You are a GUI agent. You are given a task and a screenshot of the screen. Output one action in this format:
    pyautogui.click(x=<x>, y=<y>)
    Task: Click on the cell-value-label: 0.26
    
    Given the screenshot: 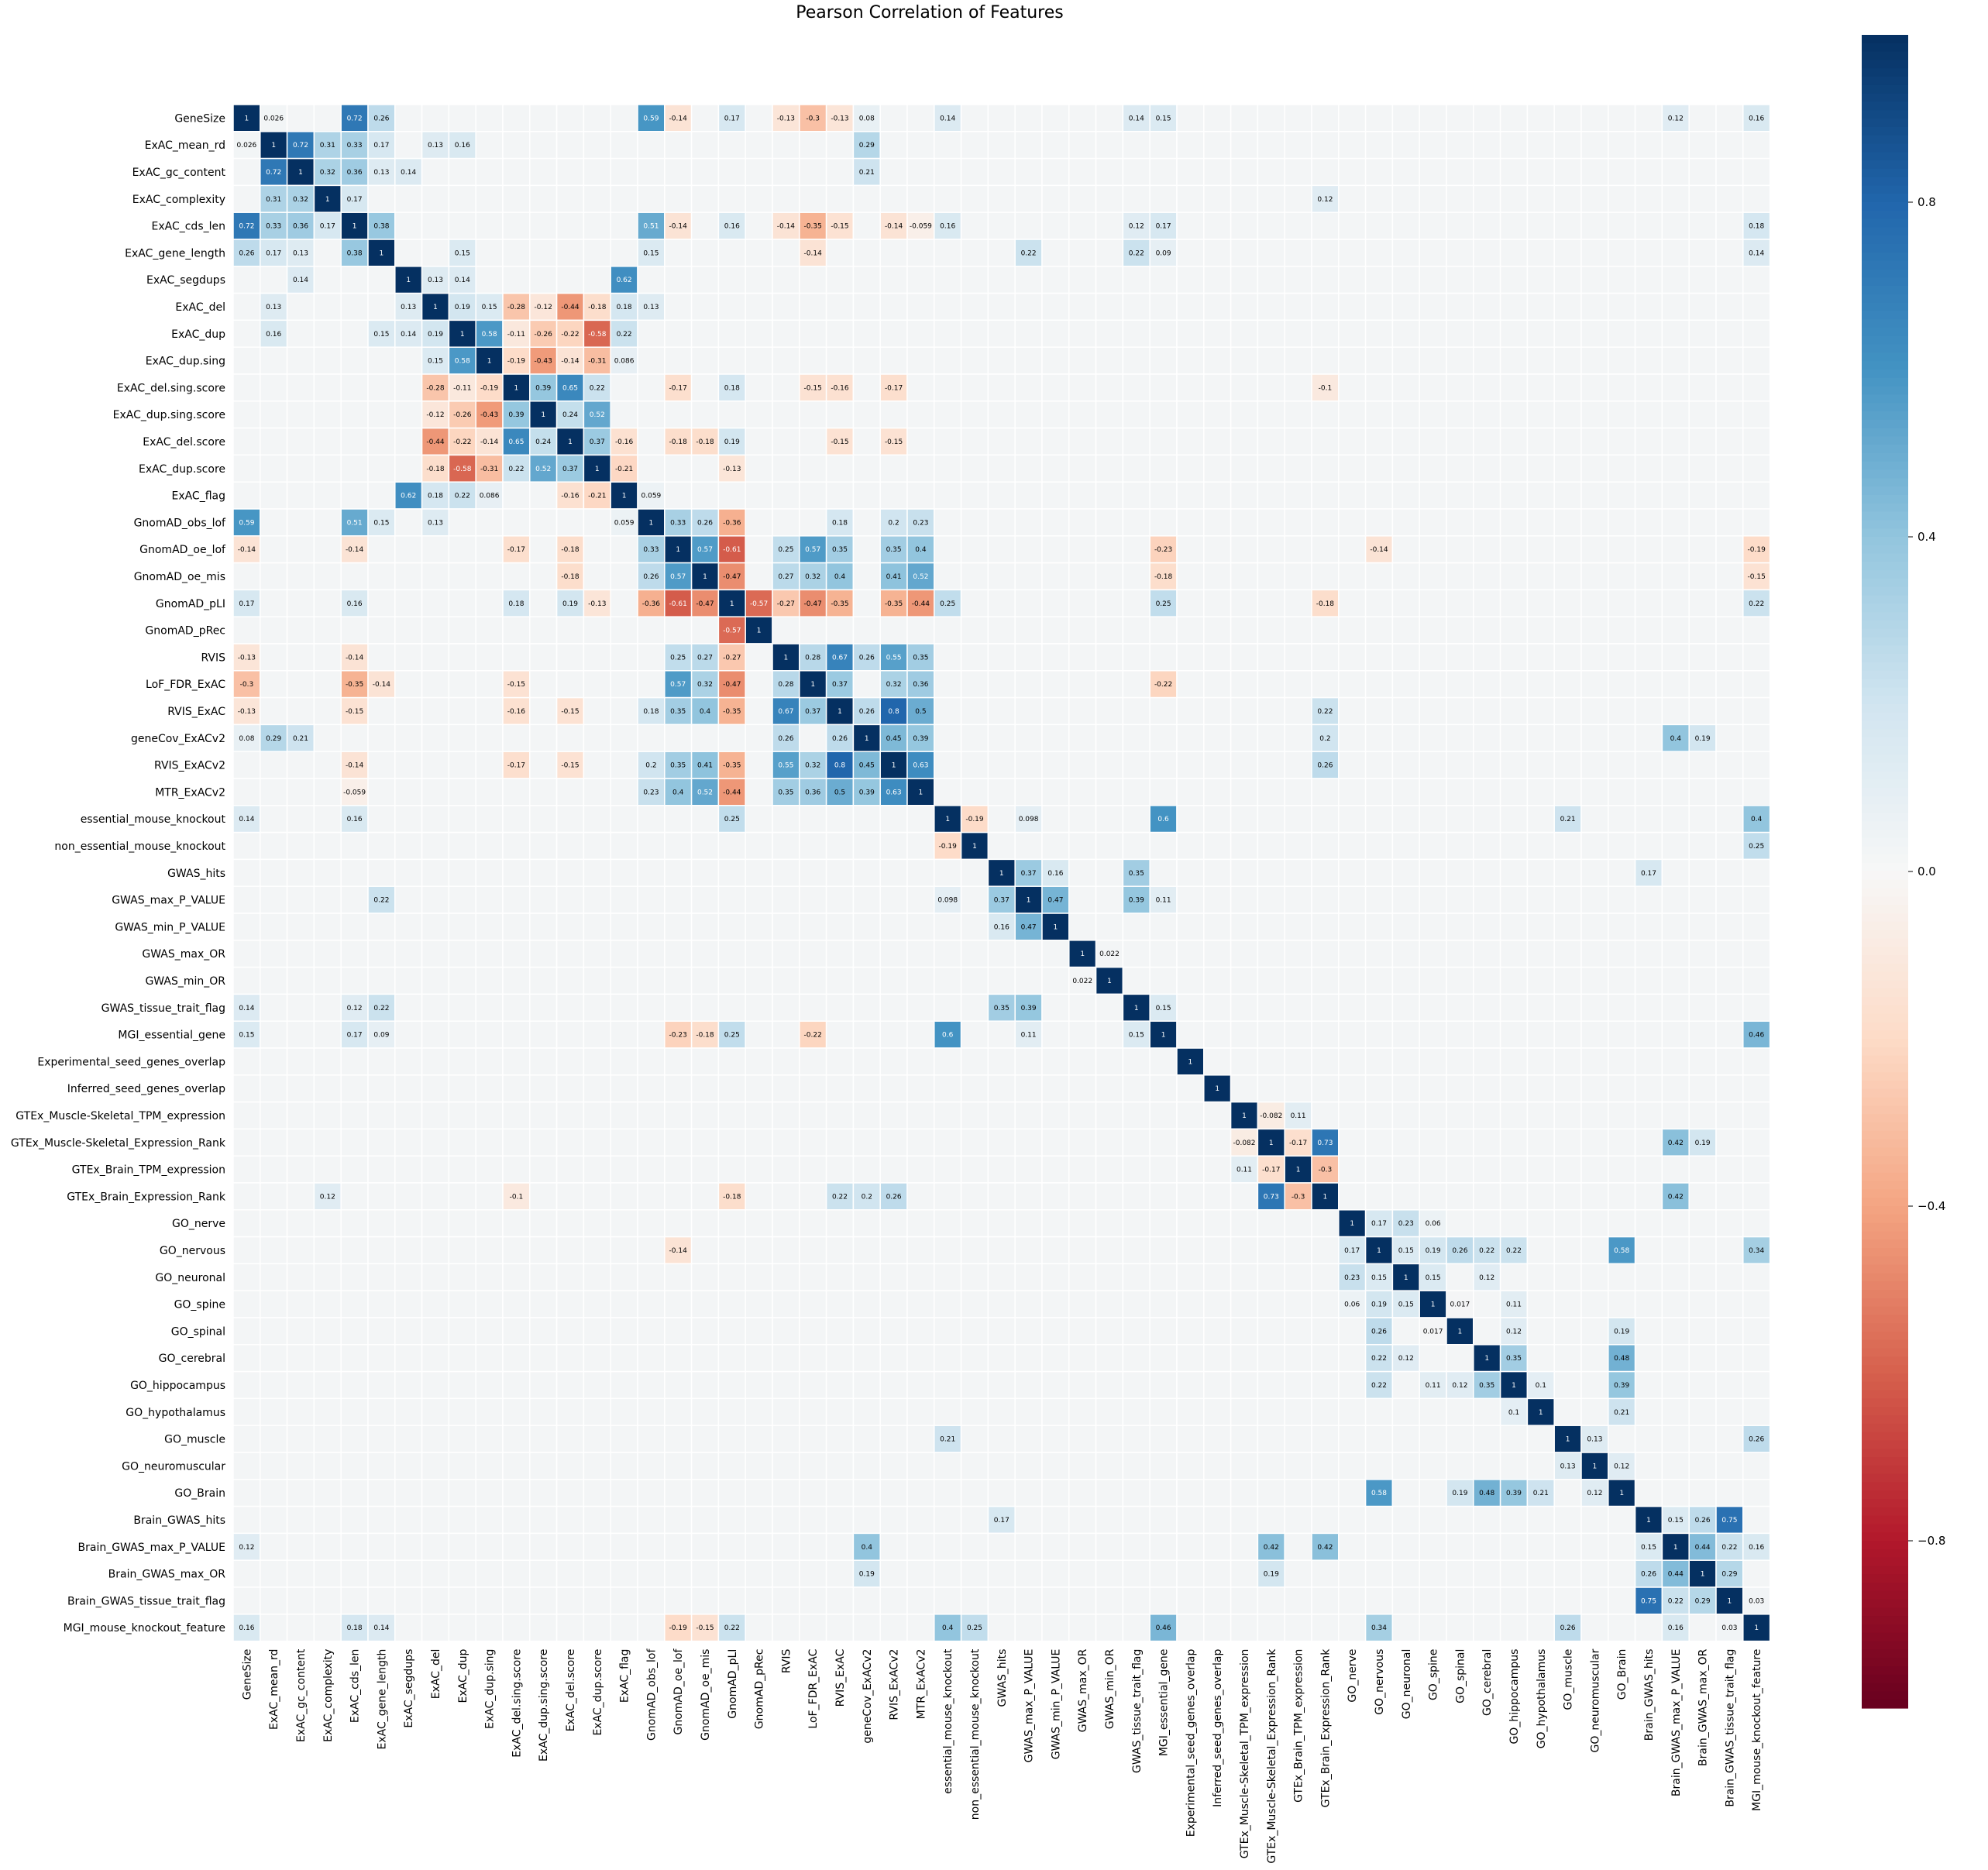 What is the action you would take?
    pyautogui.click(x=651, y=577)
    